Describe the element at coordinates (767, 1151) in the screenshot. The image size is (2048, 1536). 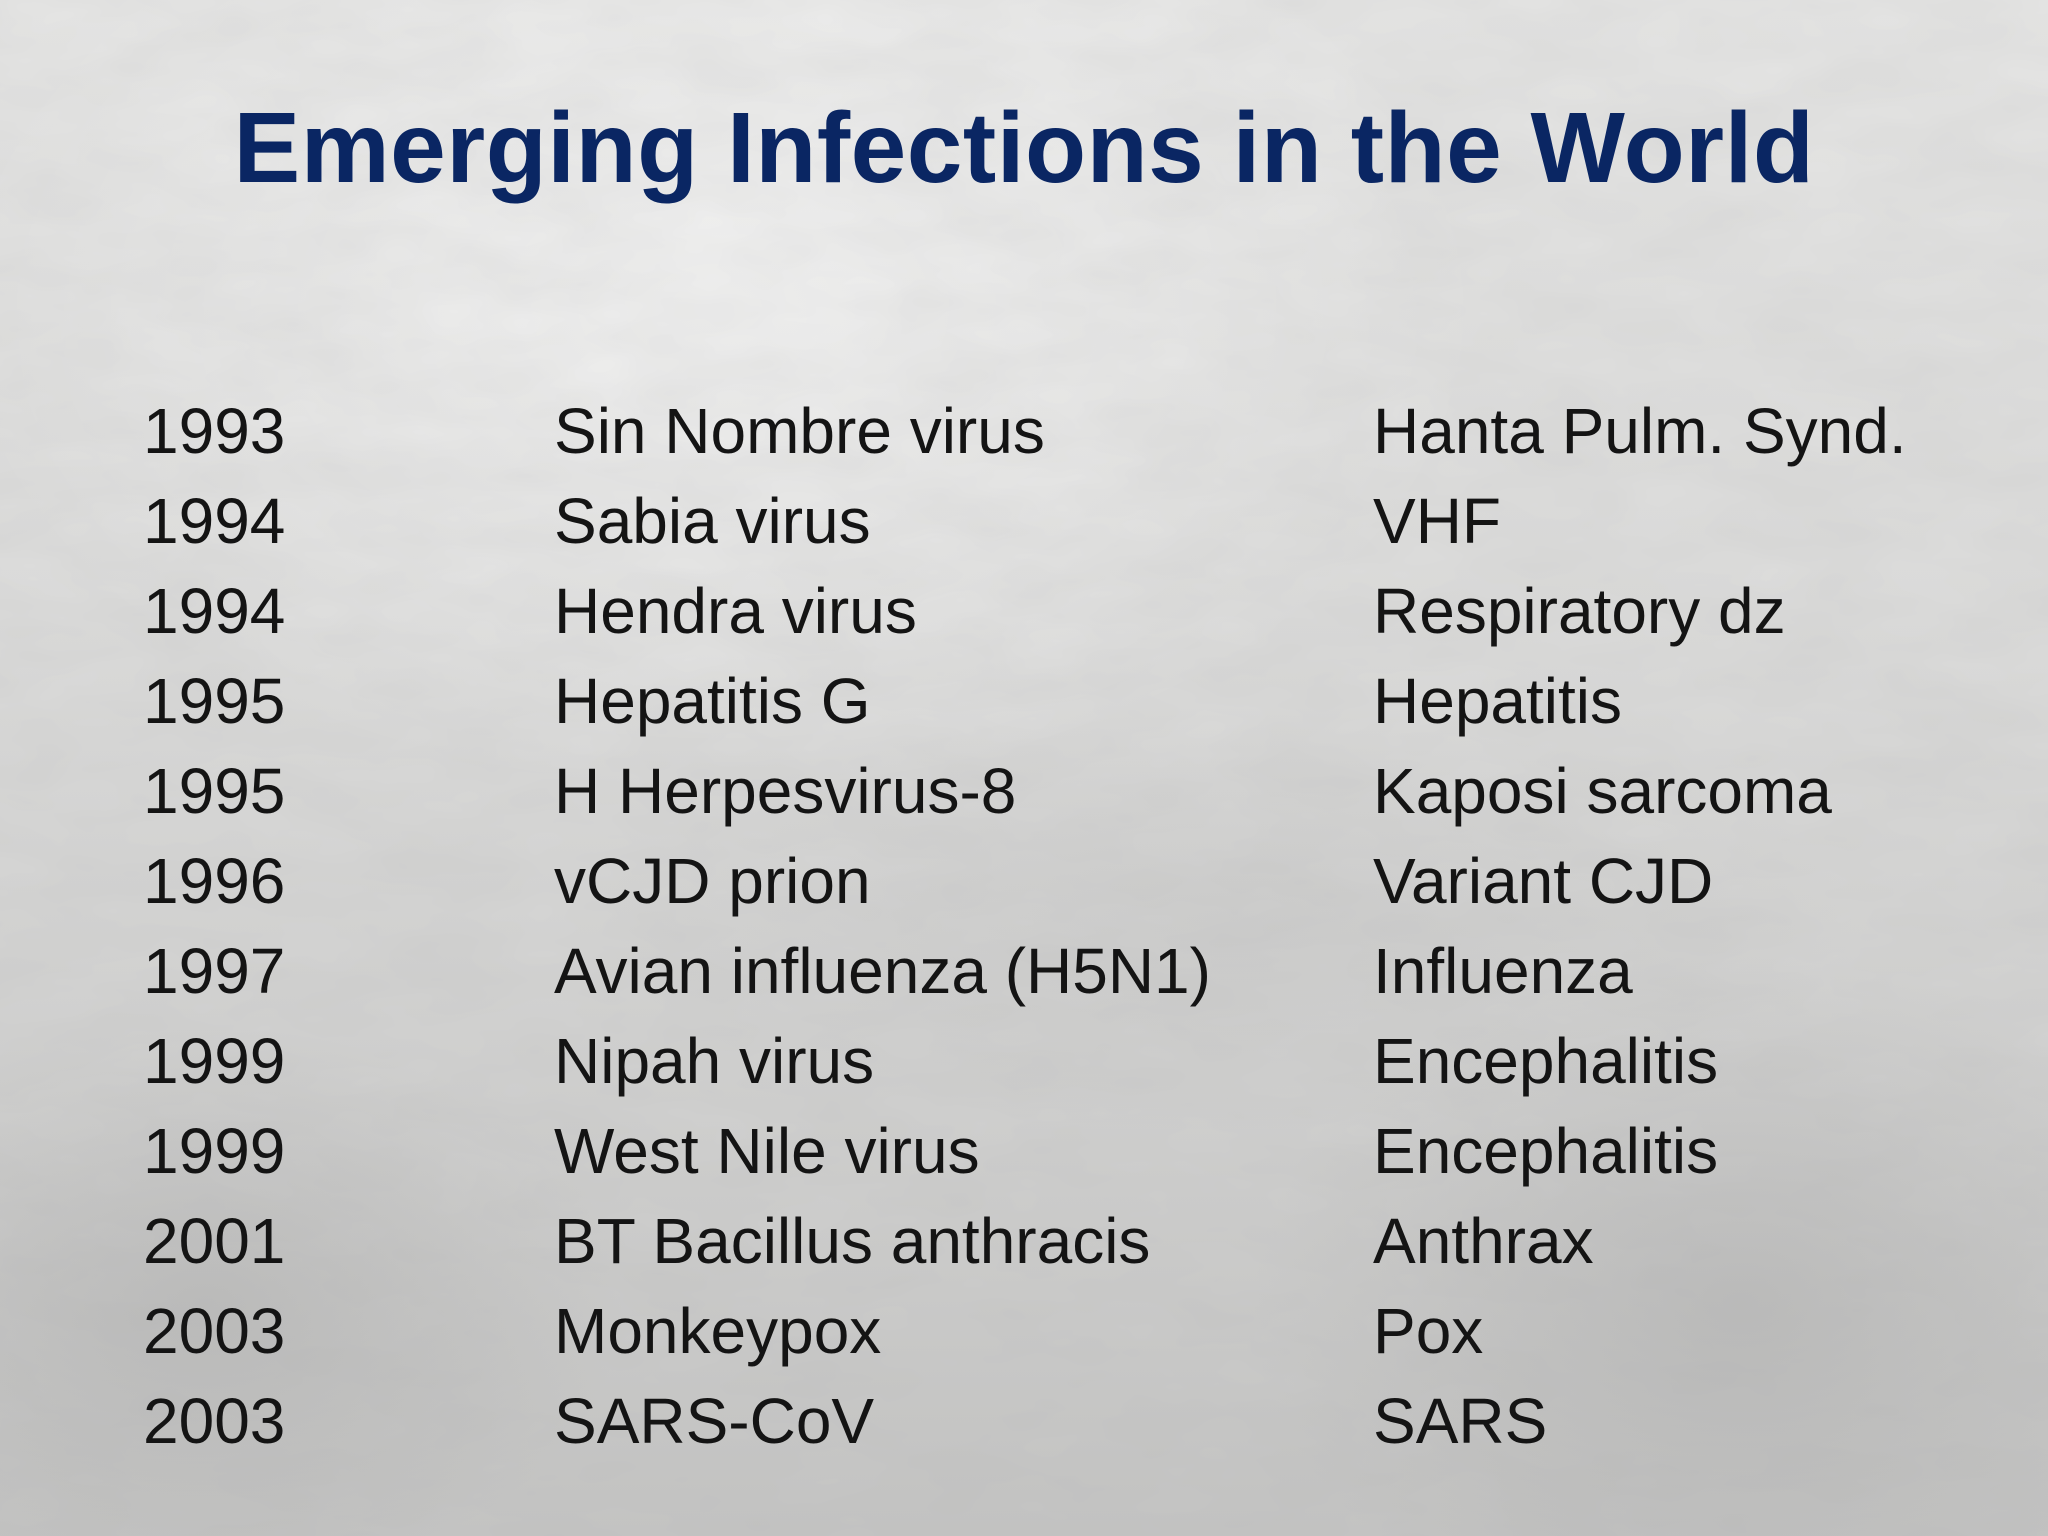
I see `agent-cell: West Nile virus` at that location.